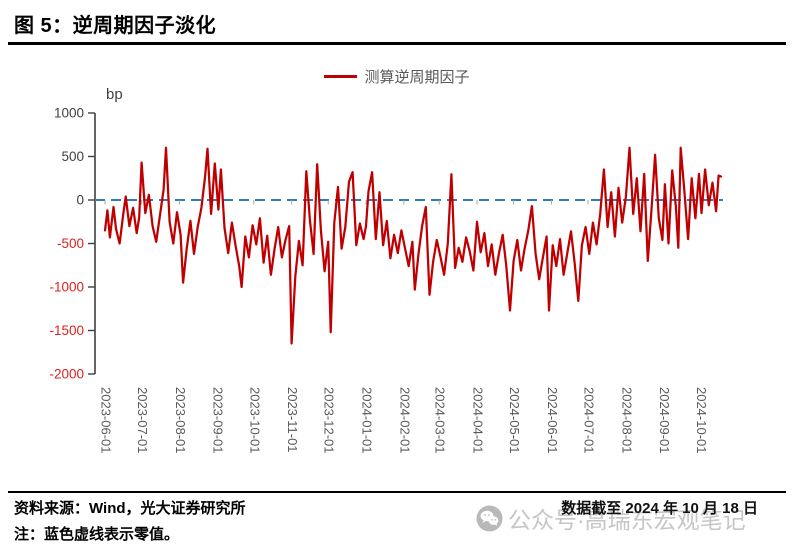  What do you see at coordinates (66, 330) in the screenshot?
I see `y-tick-label: -1500` at bounding box center [66, 330].